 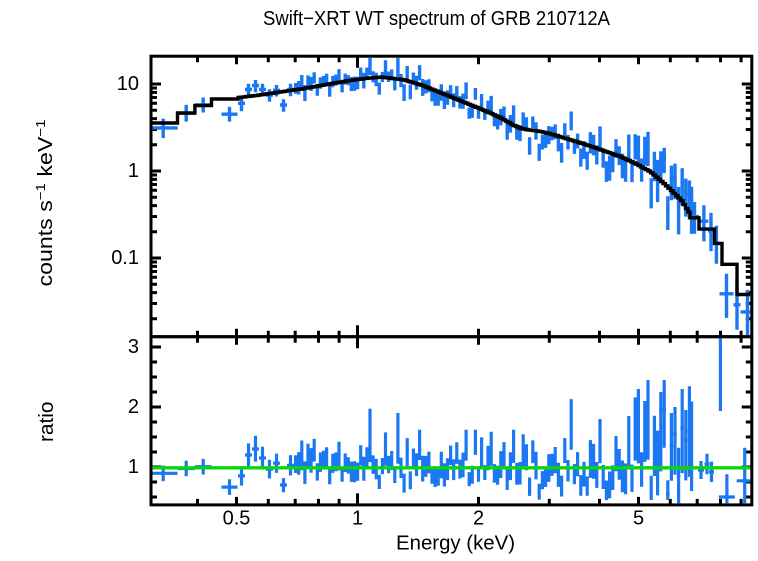 I want to click on svg-text: Energy (keV), so click(x=455, y=544).